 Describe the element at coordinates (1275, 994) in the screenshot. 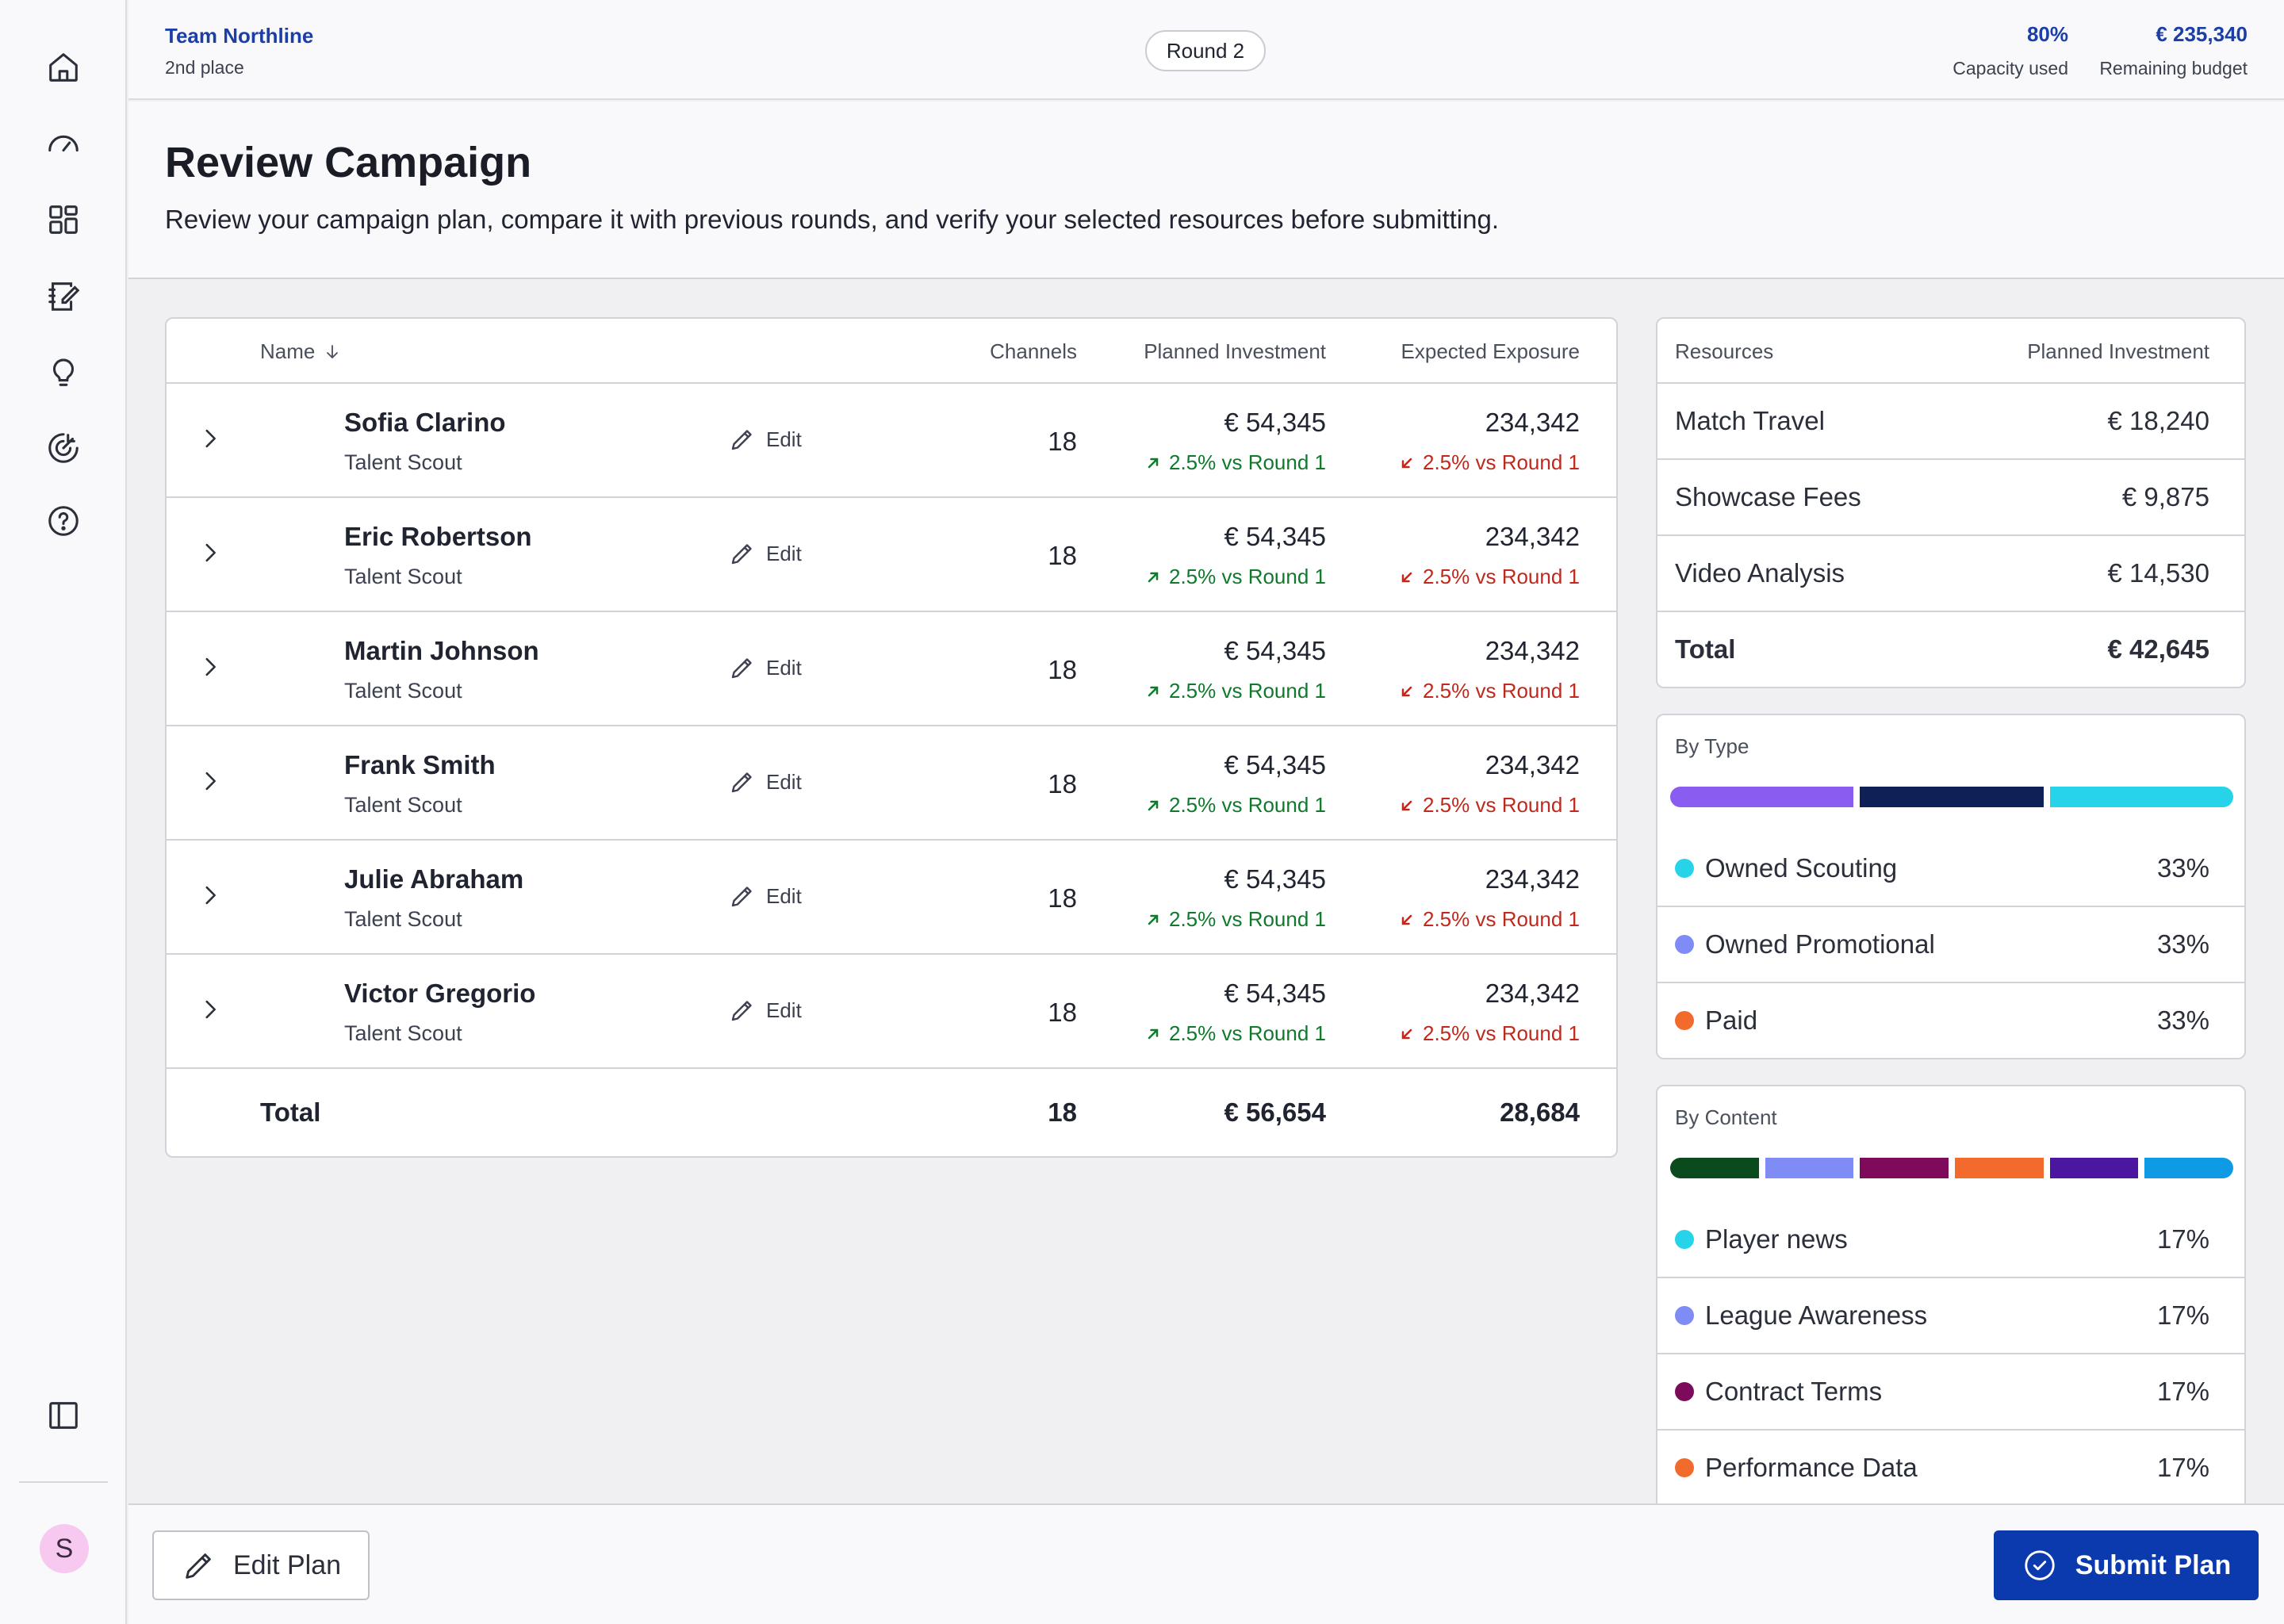

I see `planned-value: € 54,345` at that location.